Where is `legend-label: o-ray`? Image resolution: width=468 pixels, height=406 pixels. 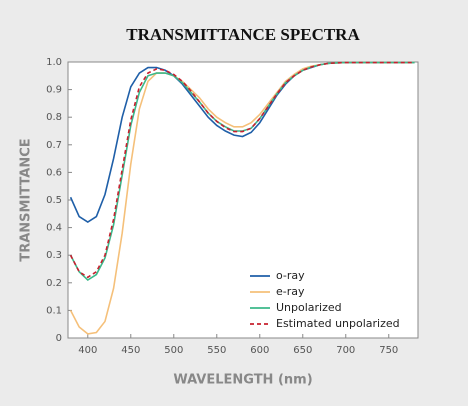 legend-label: o-ray is located at coordinates (290, 275).